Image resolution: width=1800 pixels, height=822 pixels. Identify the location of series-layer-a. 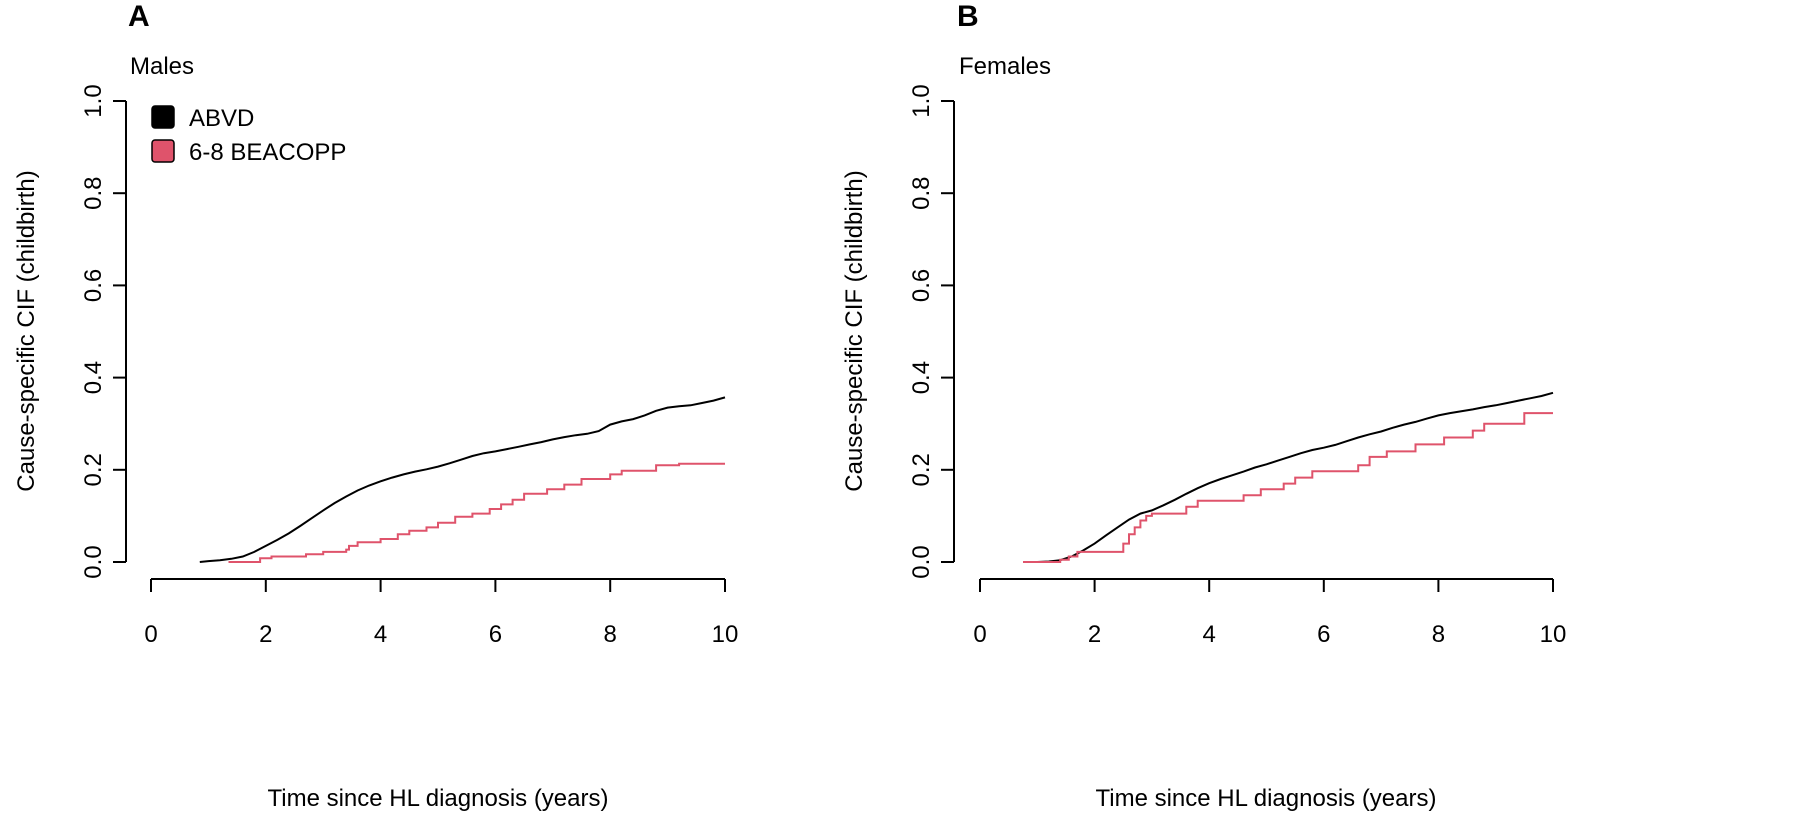
(462, 479).